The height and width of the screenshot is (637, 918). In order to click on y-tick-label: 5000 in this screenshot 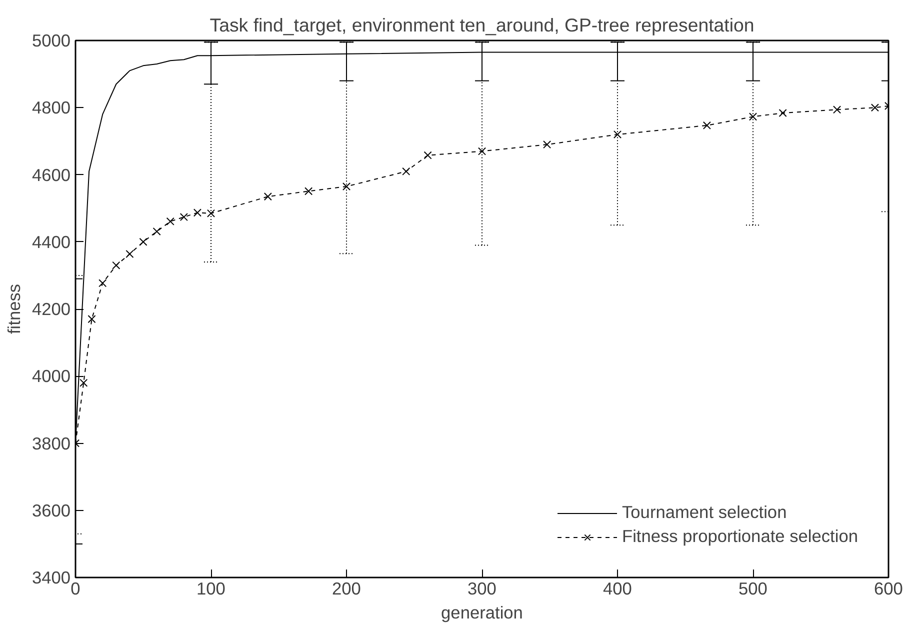, I will do `click(51, 40)`.